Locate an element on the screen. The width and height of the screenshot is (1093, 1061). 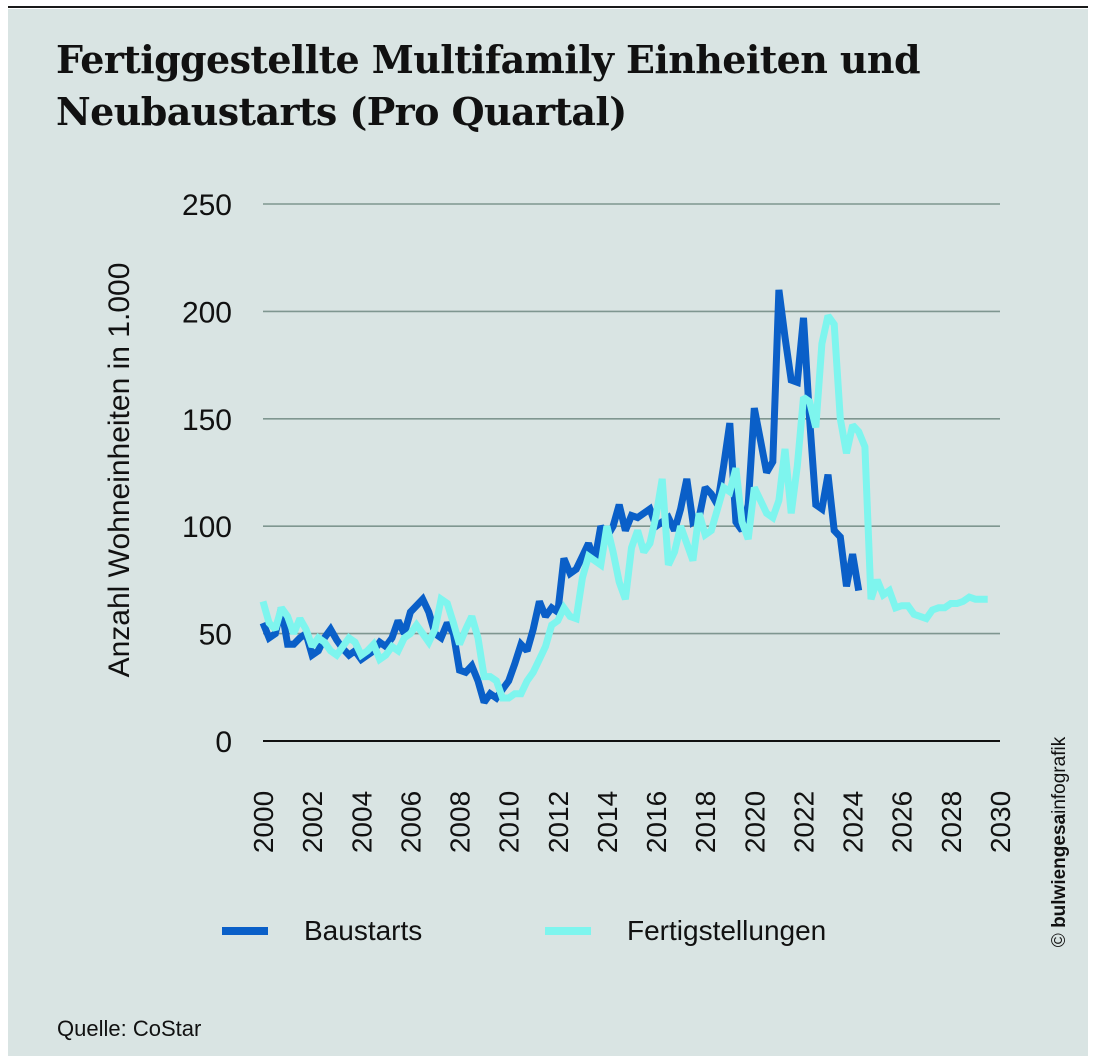
legend: Baustarts Fertigstellungen is located at coordinates (546, 935).